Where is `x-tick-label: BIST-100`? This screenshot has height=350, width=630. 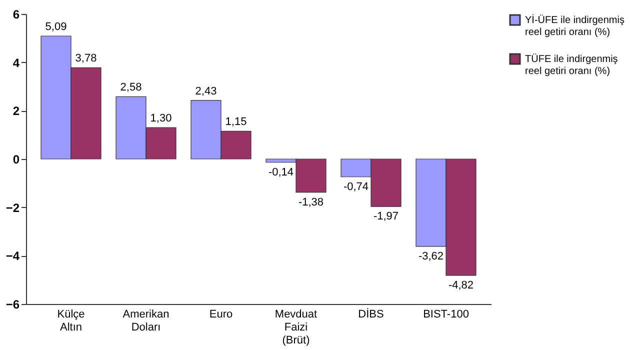 x-tick-label: BIST-100 is located at coordinates (446, 314).